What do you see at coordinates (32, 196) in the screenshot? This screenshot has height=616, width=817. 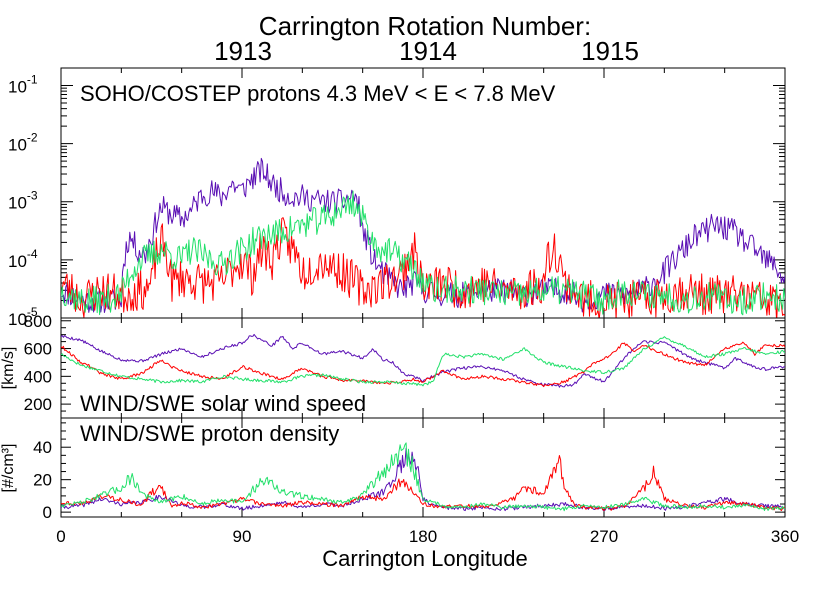 I see `y-tick-label-exponent: -3` at bounding box center [32, 196].